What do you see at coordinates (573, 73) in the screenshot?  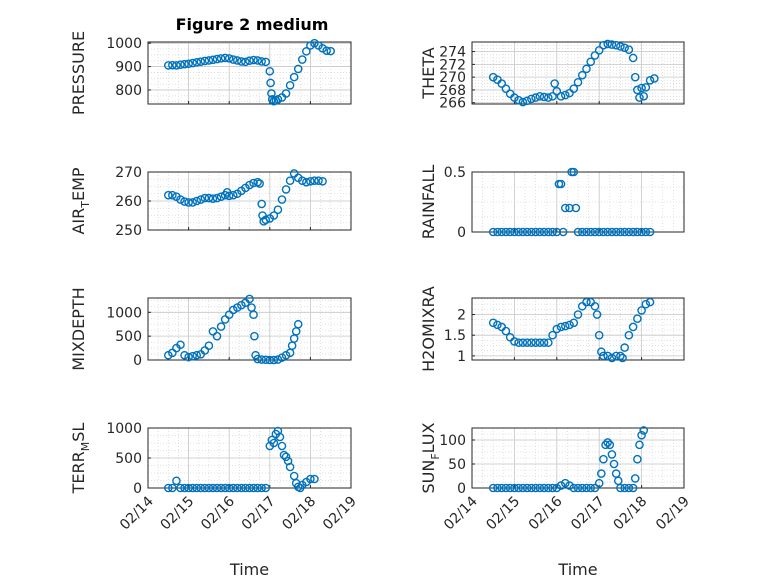 I see `series-markers` at bounding box center [573, 73].